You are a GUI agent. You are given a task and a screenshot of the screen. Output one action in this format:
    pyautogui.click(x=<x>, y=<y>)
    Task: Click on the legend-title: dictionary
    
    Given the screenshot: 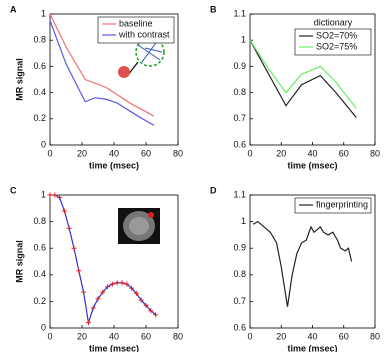 What is the action you would take?
    pyautogui.click(x=333, y=22)
    